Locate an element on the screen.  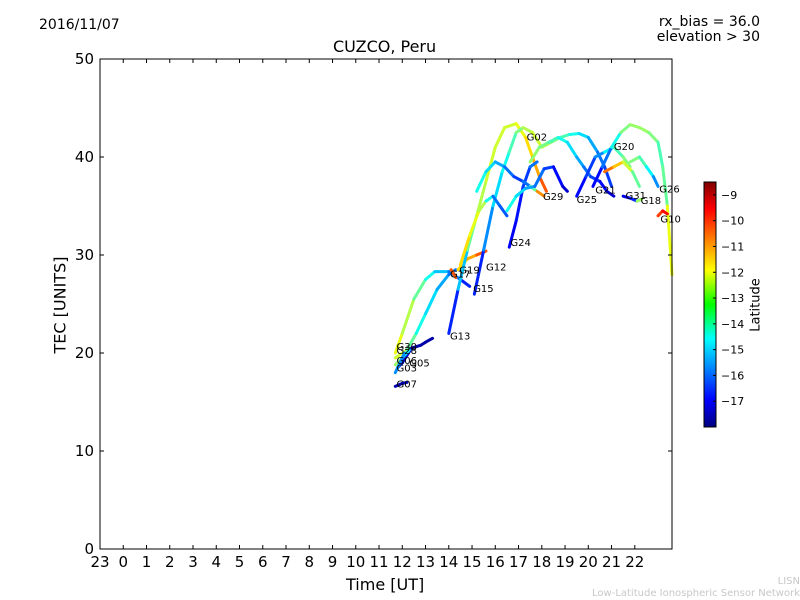
satellite-label: G31 is located at coordinates (635, 196).